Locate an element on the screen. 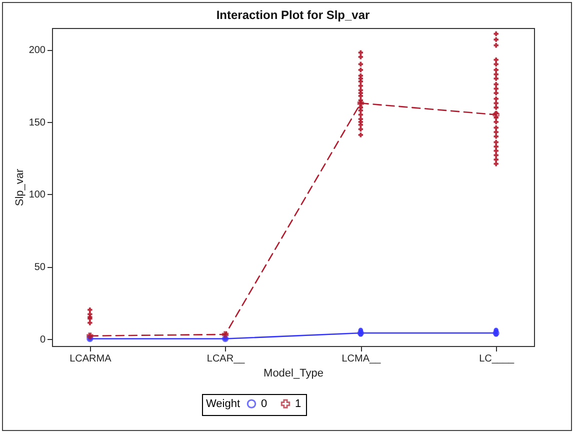 Image resolution: width=576 pixels, height=435 pixels. y-tick-label: 50 is located at coordinates (40, 267).